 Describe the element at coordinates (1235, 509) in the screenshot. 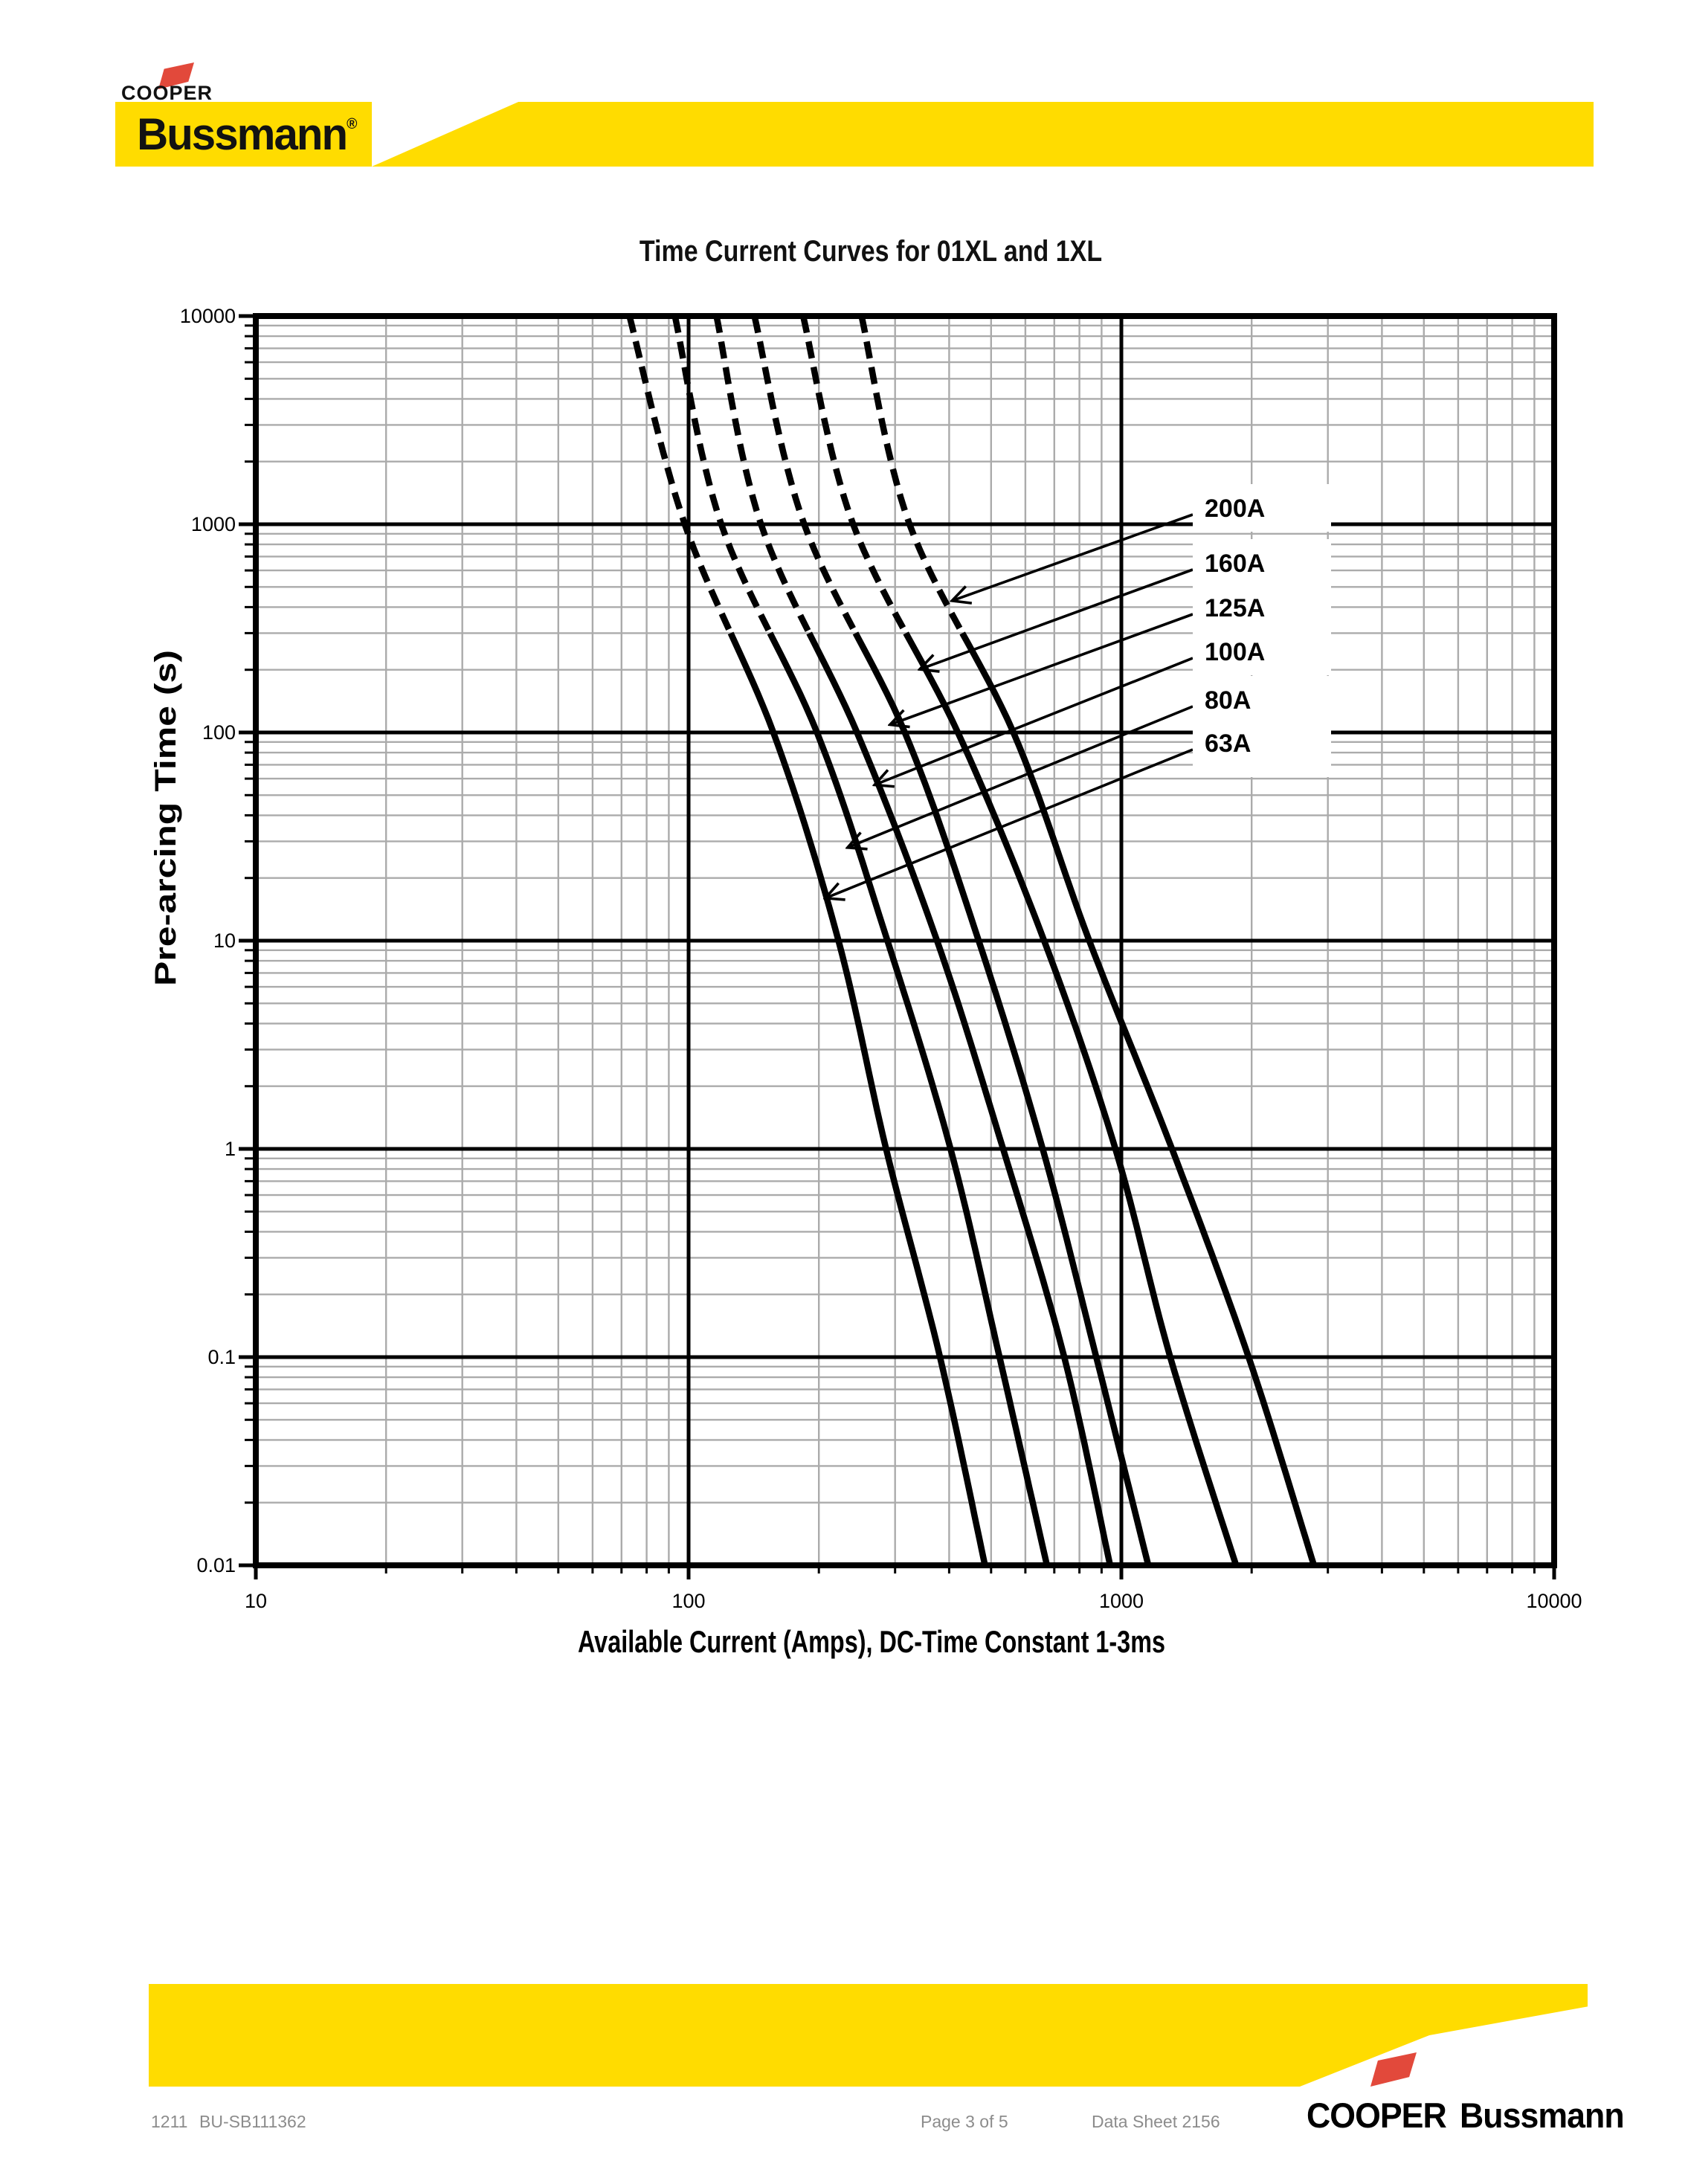

I see `curve-label-200A: 200A` at that location.